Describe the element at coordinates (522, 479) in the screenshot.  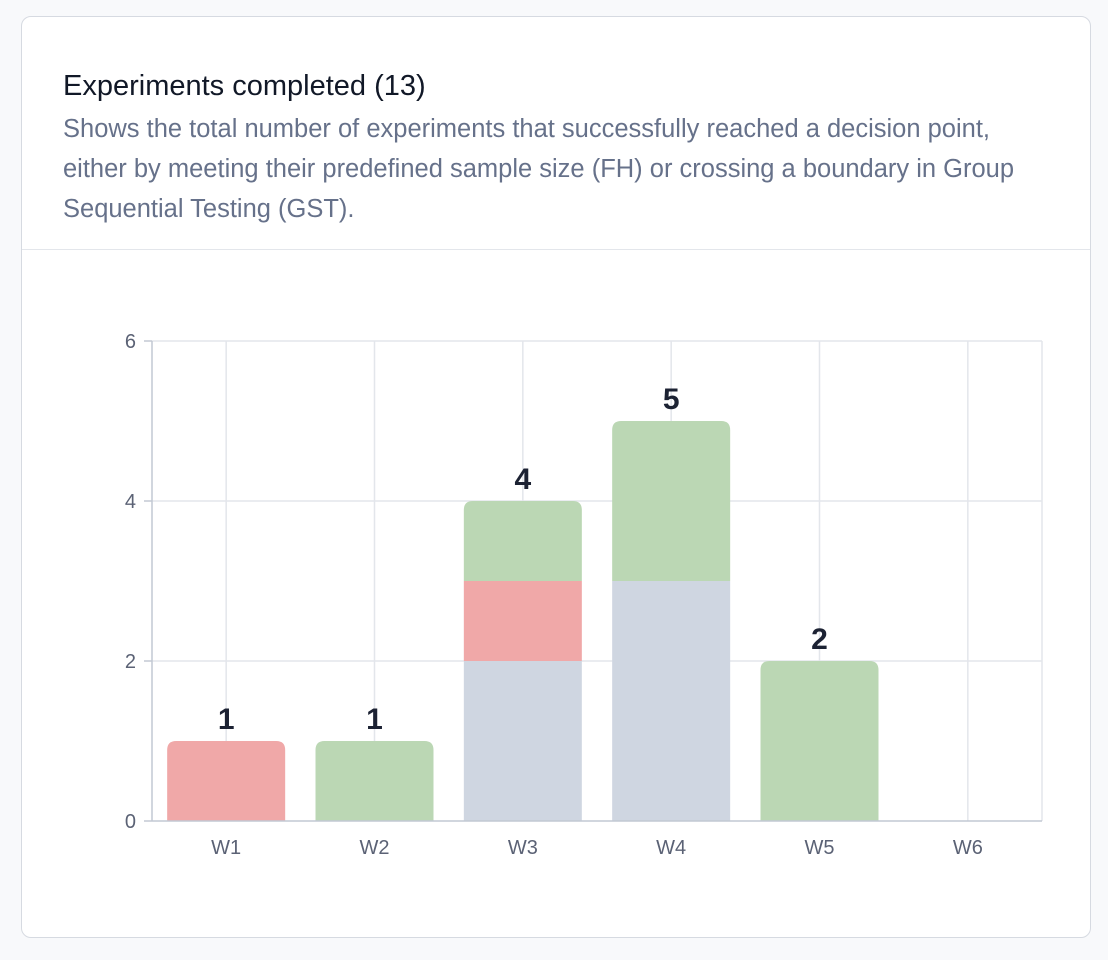
I see `bar-total-label: 4` at that location.